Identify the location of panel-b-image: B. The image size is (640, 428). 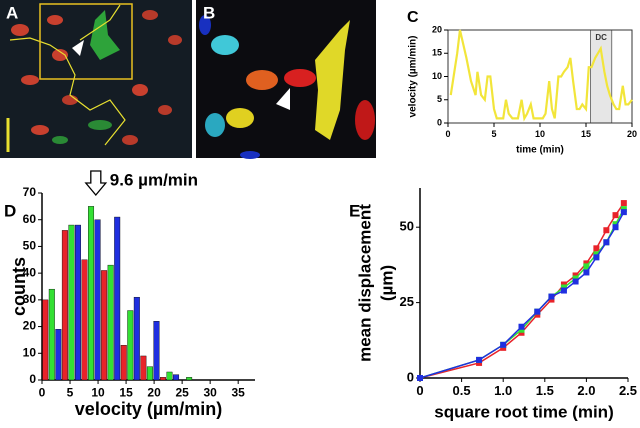
(286, 79).